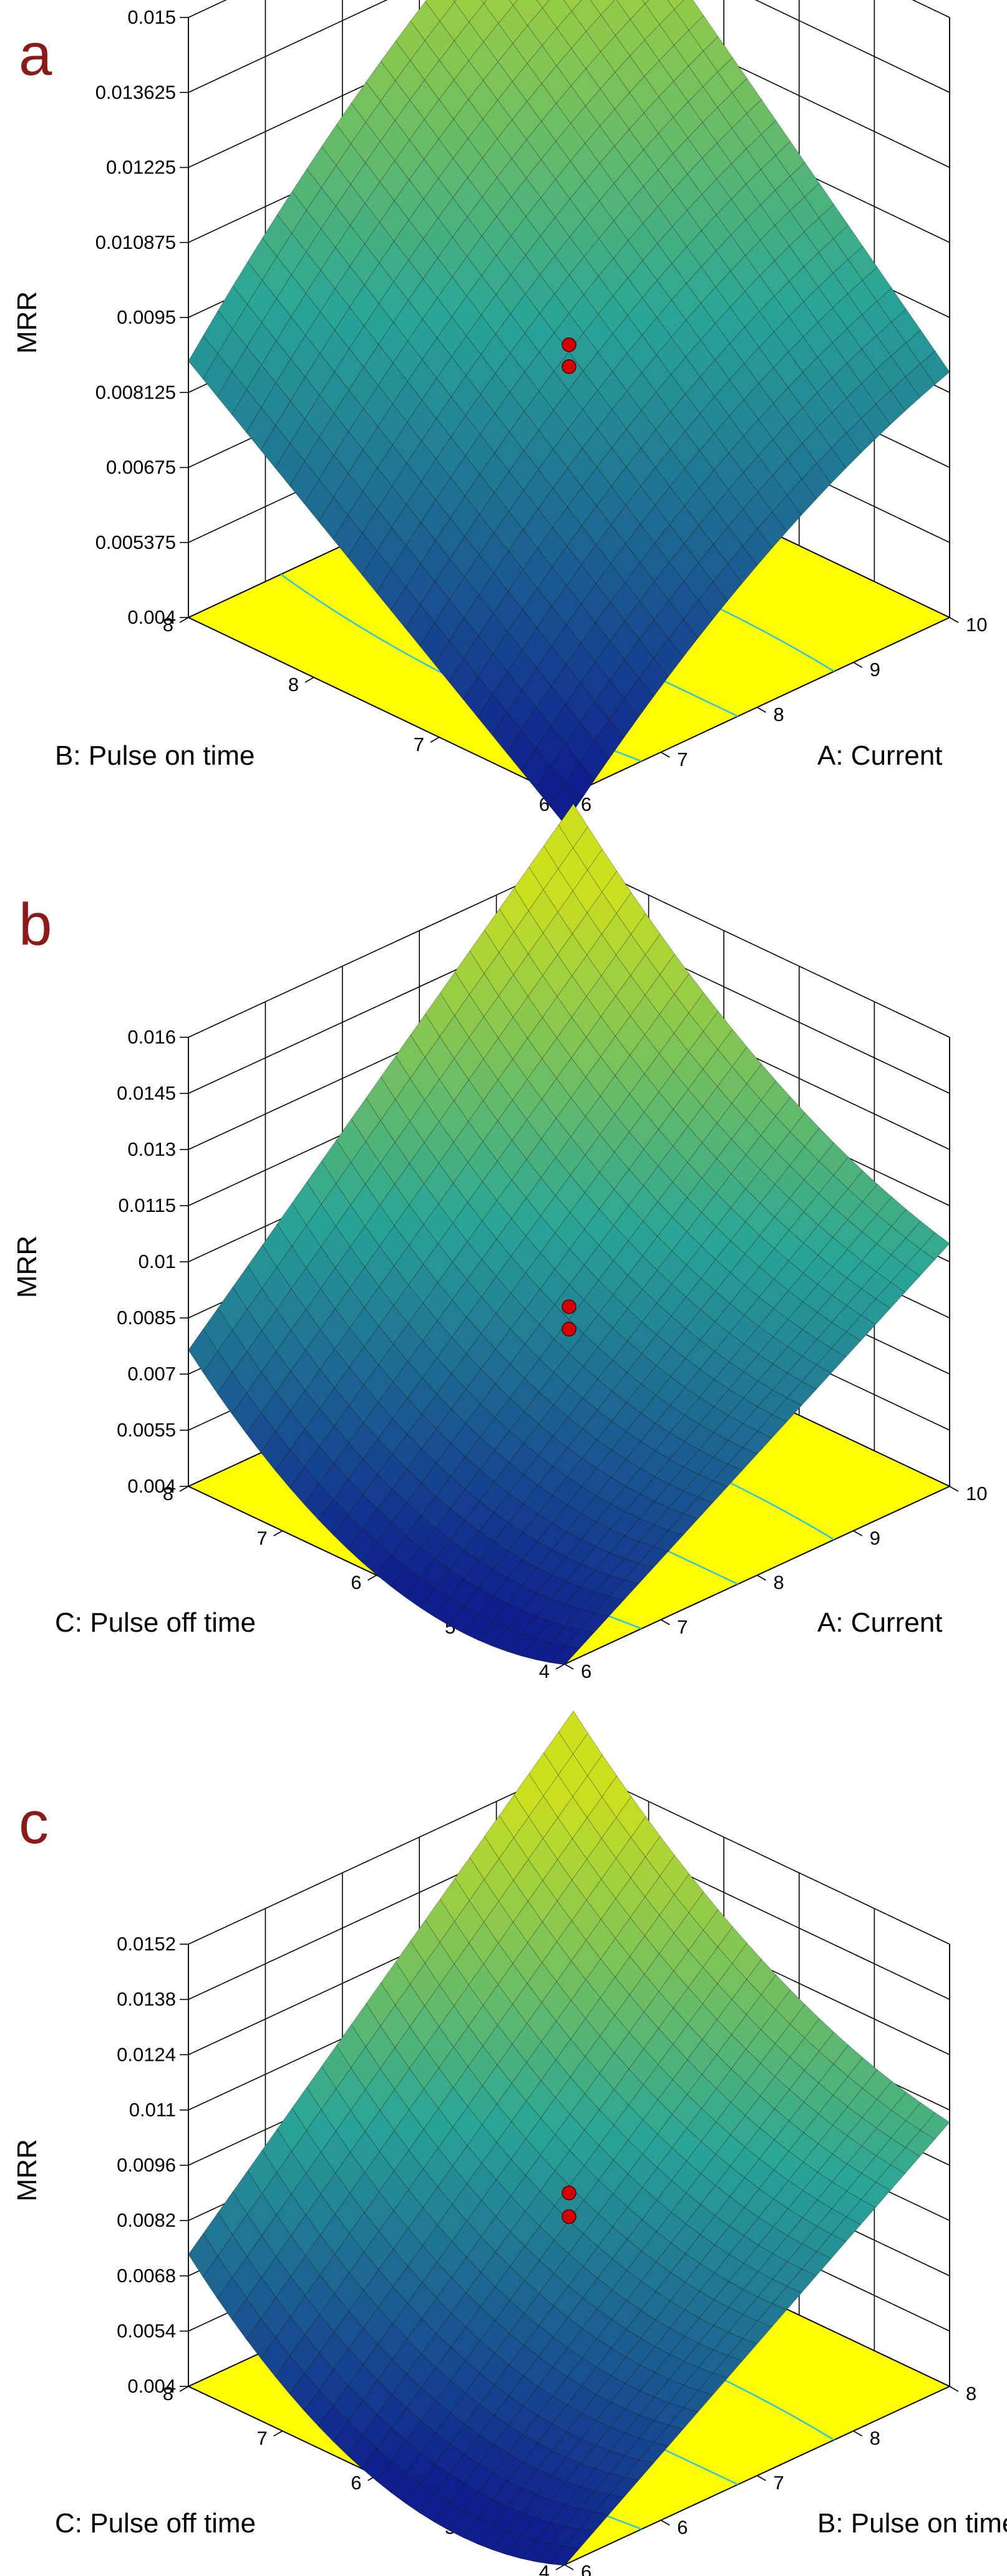 The width and height of the screenshot is (1007, 2576). I want to click on panel-label-c: c, so click(34, 1822).